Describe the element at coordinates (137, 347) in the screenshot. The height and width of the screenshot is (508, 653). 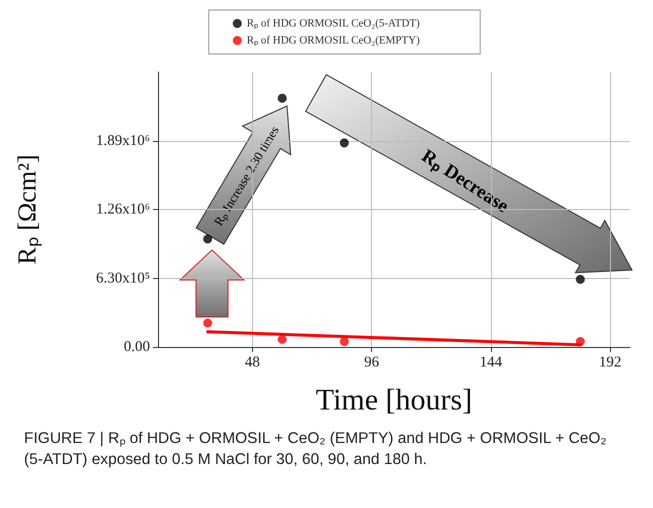
I see `y-tick-label: 0.00` at that location.